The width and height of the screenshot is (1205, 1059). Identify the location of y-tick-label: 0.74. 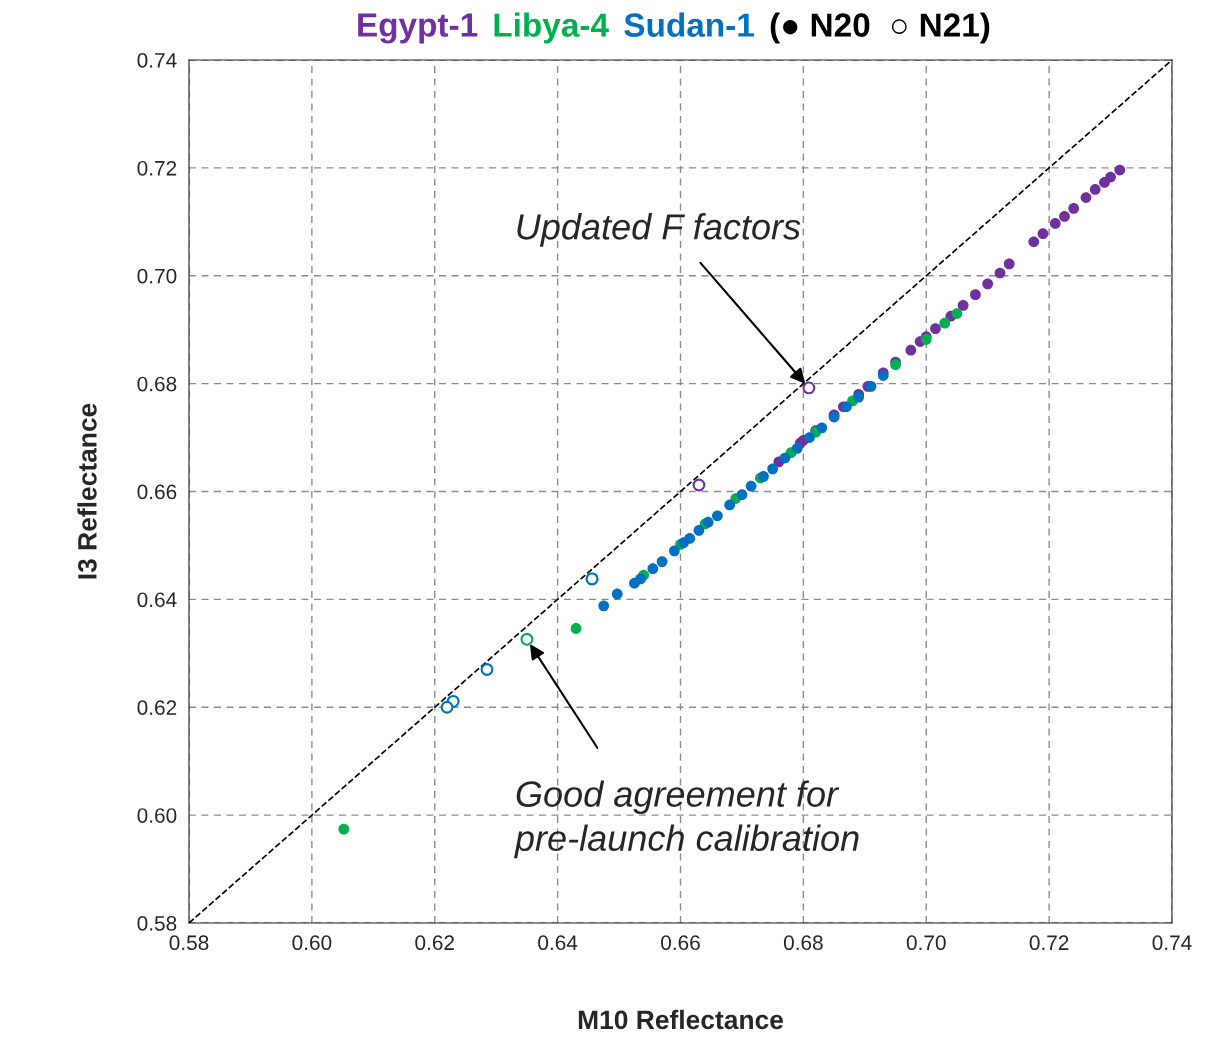
(157, 60).